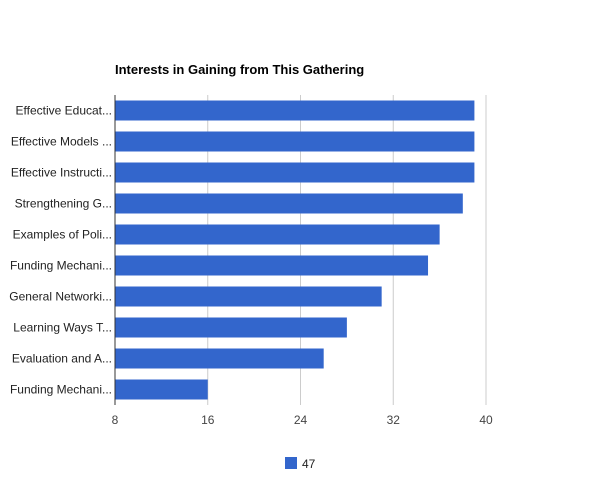 The image size is (600, 500). I want to click on legend: 47, so click(300, 464).